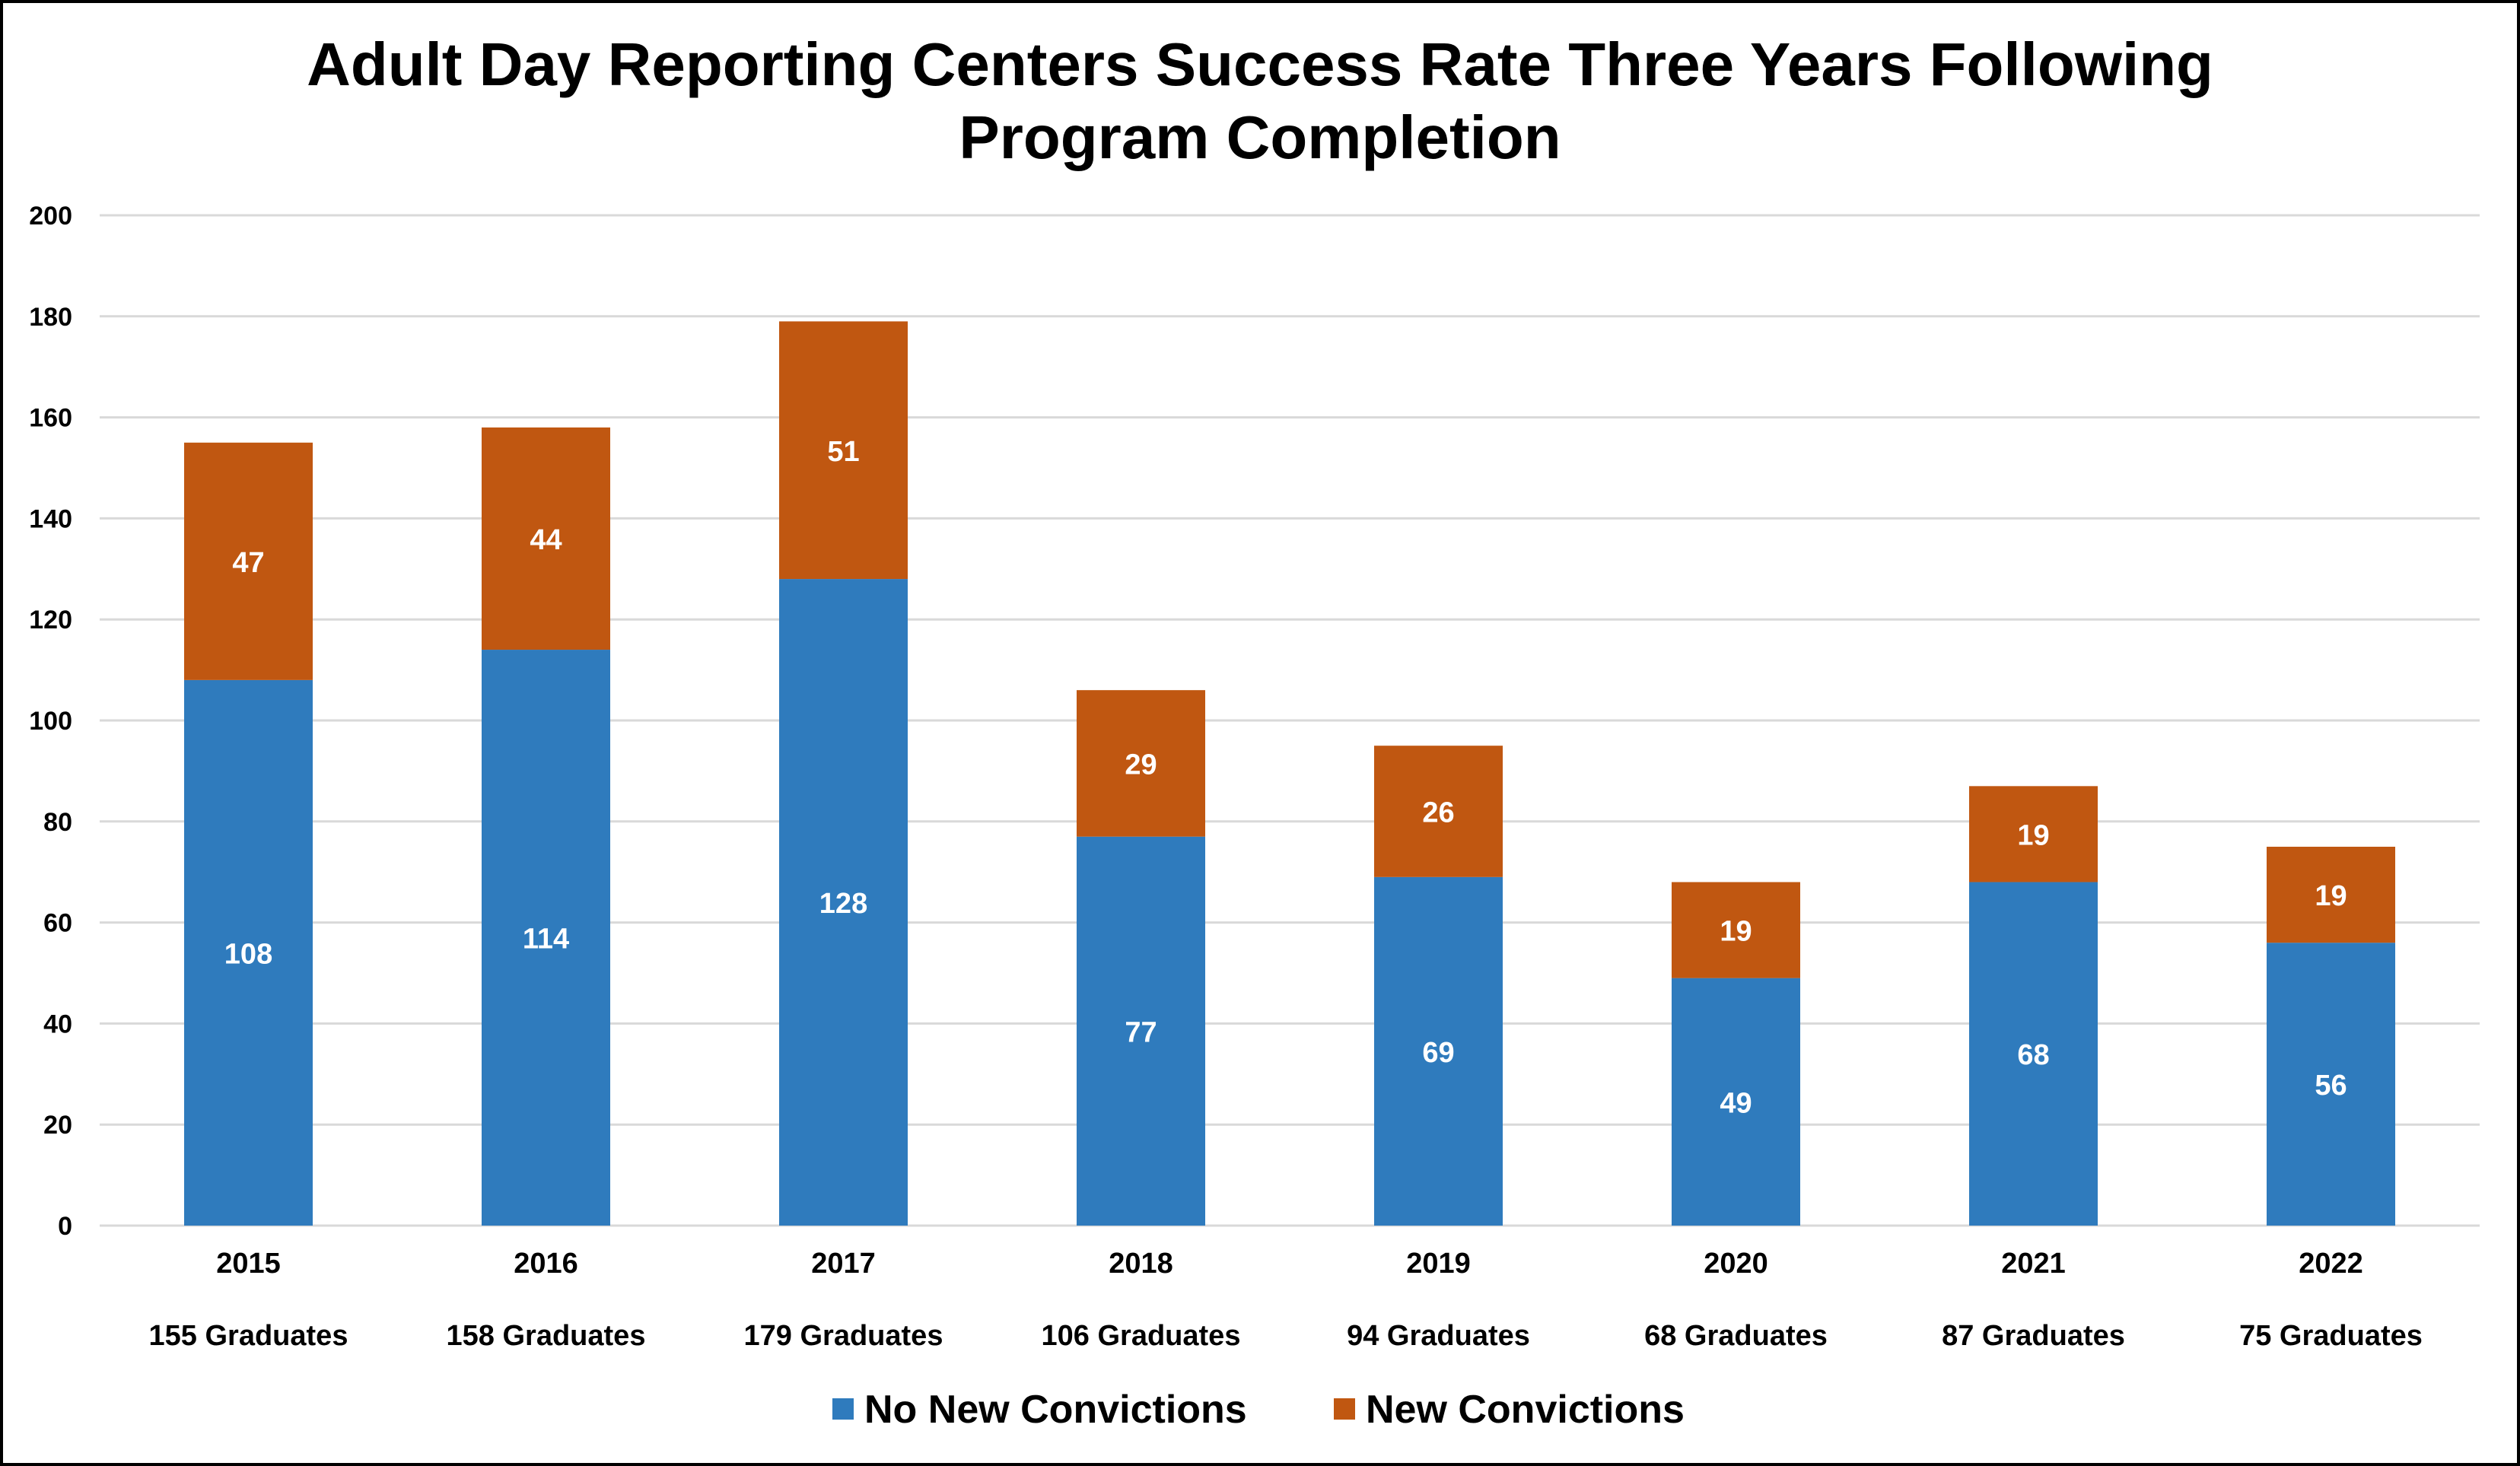 The height and width of the screenshot is (1466, 2520). What do you see at coordinates (843, 1264) in the screenshot?
I see `x-tick-label: 2017` at bounding box center [843, 1264].